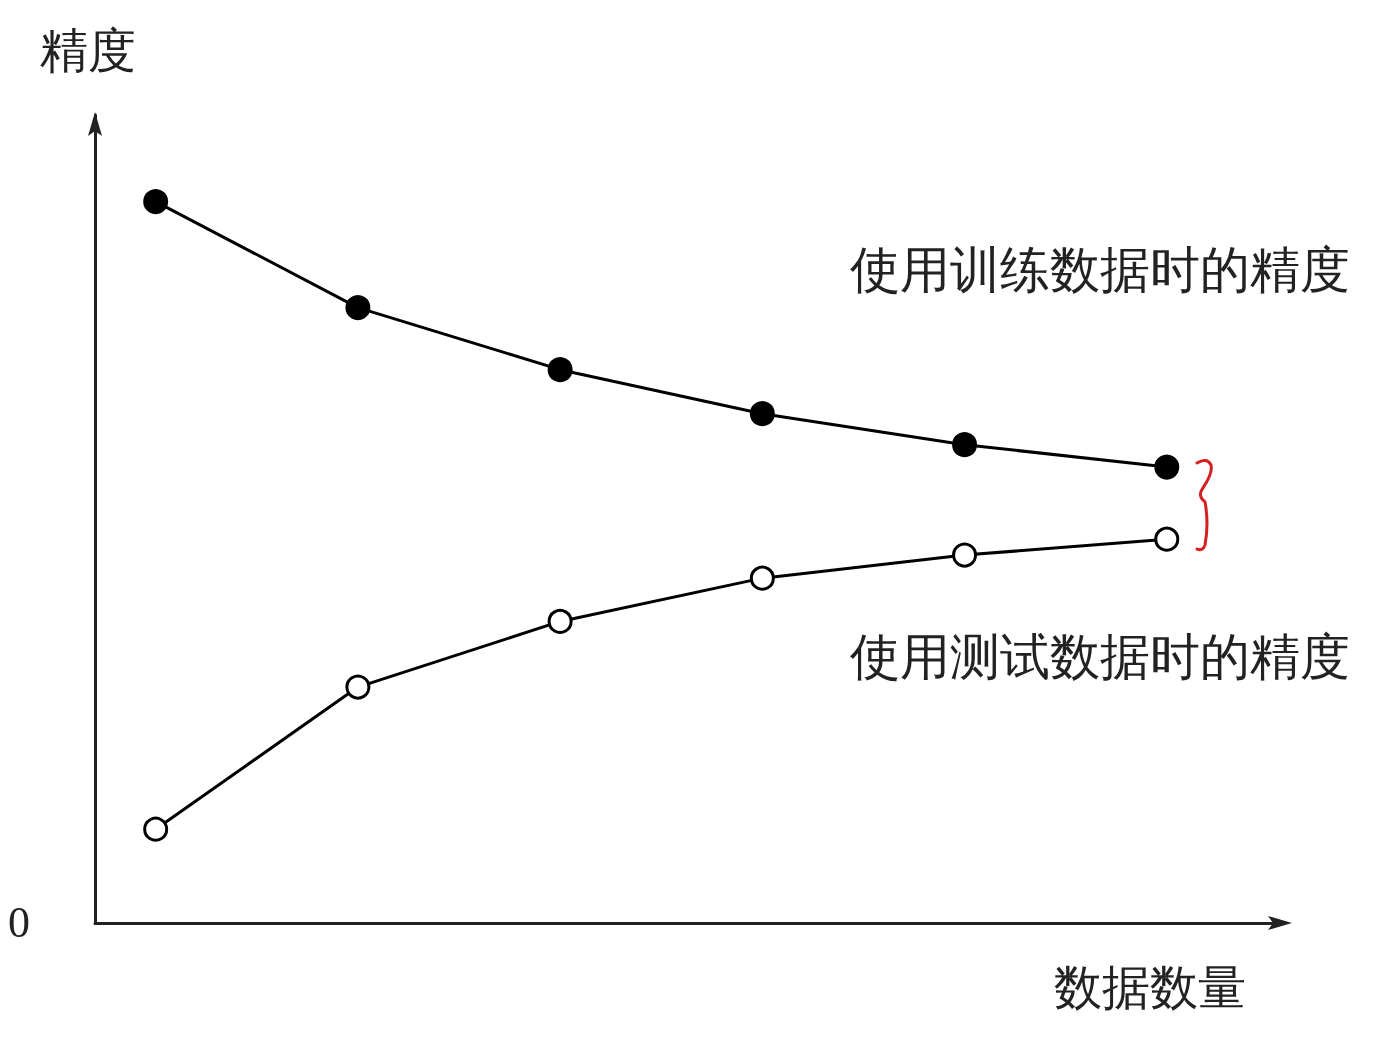  I want to click on series-label: 使用测试数据时的精度, so click(1100, 657).